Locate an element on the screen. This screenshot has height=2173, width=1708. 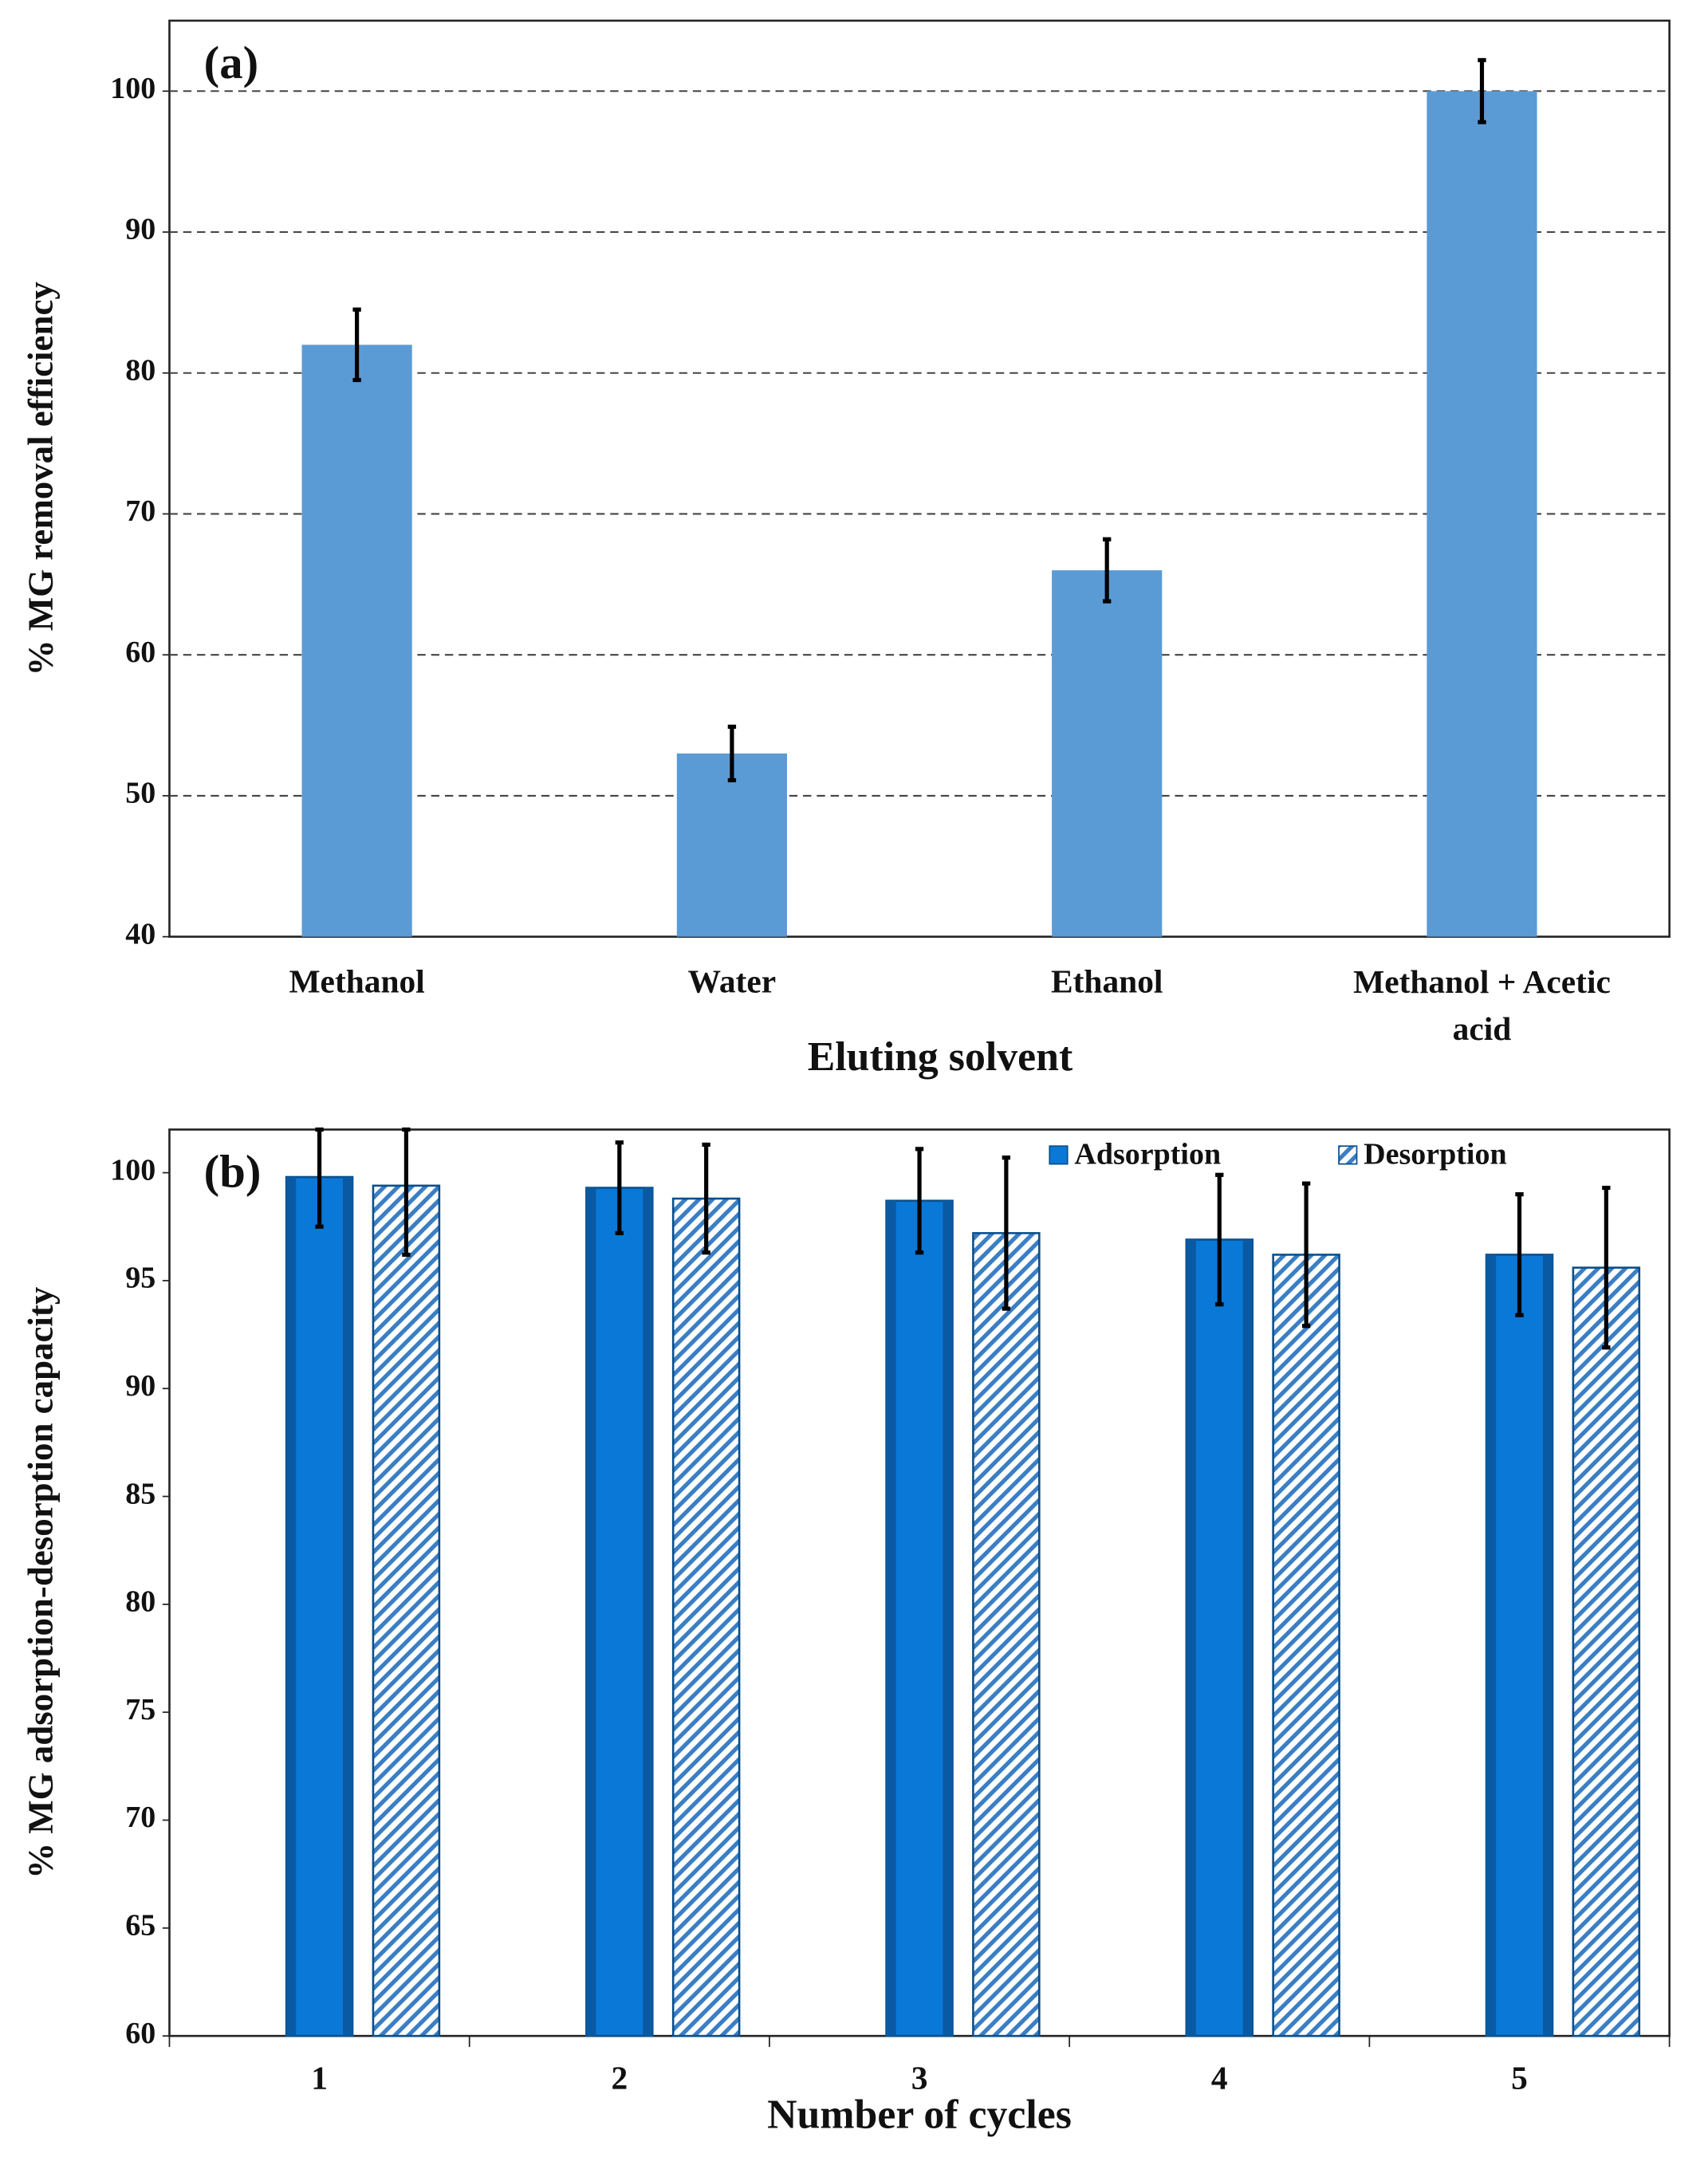
legend-label: Adsorption is located at coordinates (1147, 1155).